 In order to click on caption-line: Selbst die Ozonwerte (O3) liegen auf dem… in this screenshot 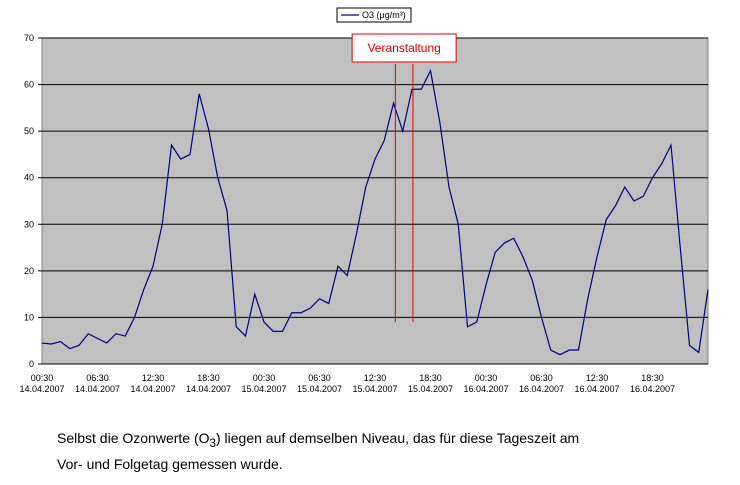, I will do `click(318, 441)`.